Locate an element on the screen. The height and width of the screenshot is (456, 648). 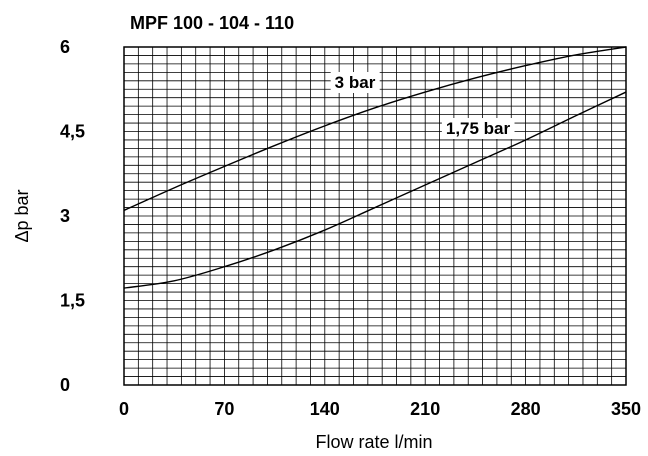
y-tick-label: 0 is located at coordinates (65, 385).